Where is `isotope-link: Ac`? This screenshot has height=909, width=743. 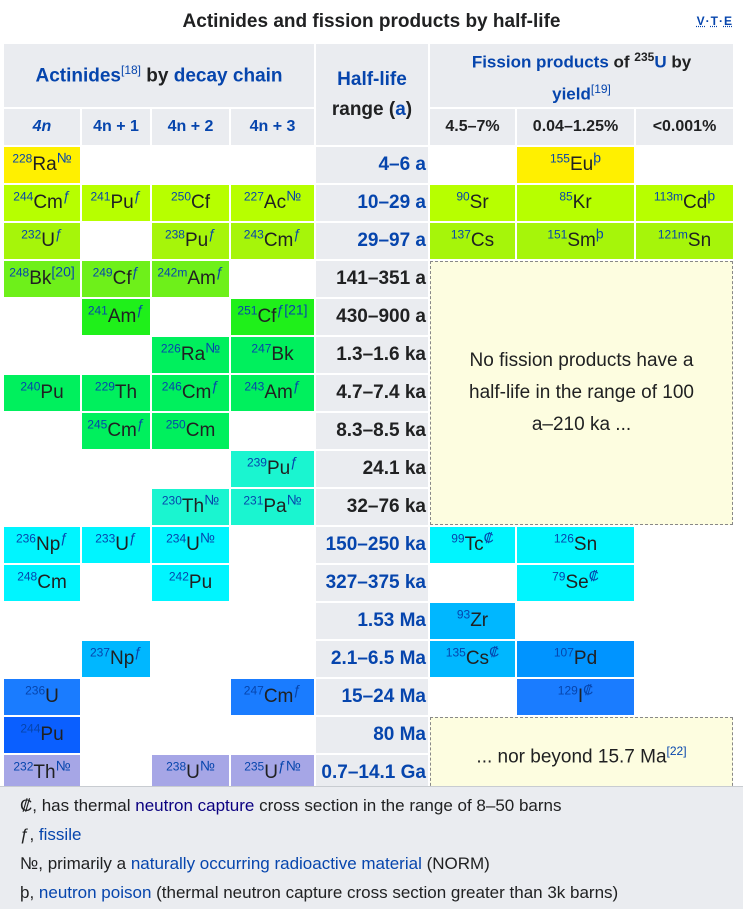
isotope-link: Ac is located at coordinates (275, 203).